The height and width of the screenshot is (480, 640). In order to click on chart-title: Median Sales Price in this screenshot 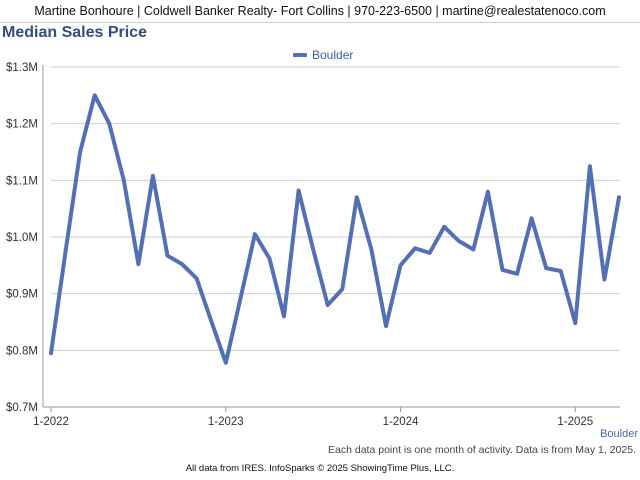, I will do `click(74, 32)`.